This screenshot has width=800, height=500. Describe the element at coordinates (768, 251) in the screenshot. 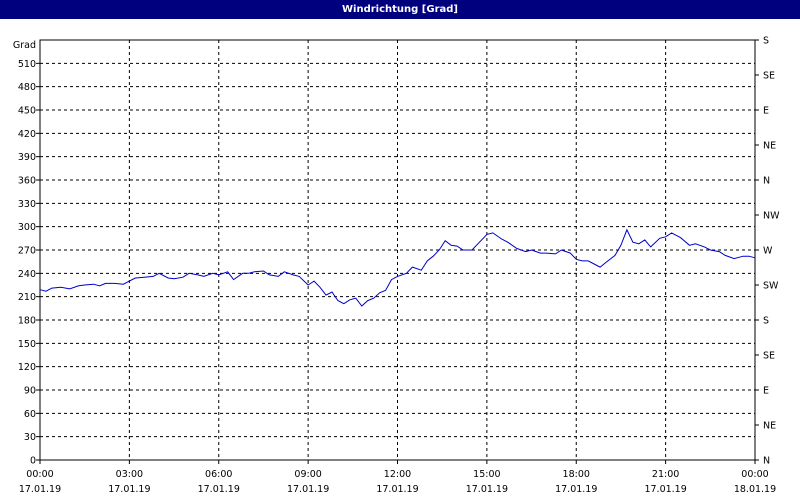

I see `compass-label: W` at that location.